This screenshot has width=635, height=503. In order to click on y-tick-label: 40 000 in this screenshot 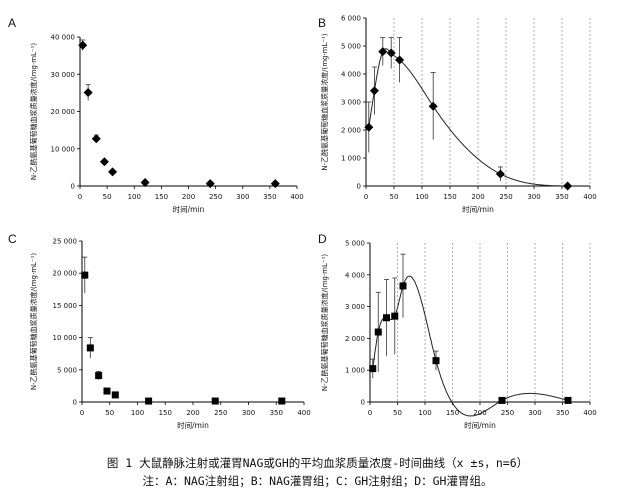, I will do `click(63, 38)`.